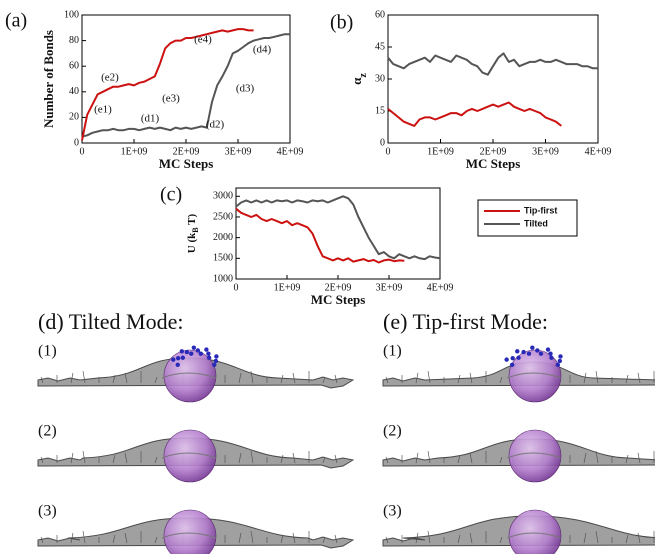 Image resolution: width=655 pixels, height=554 pixels. I want to click on y-axis-label-text: Number of Bonds, so click(48, 79).